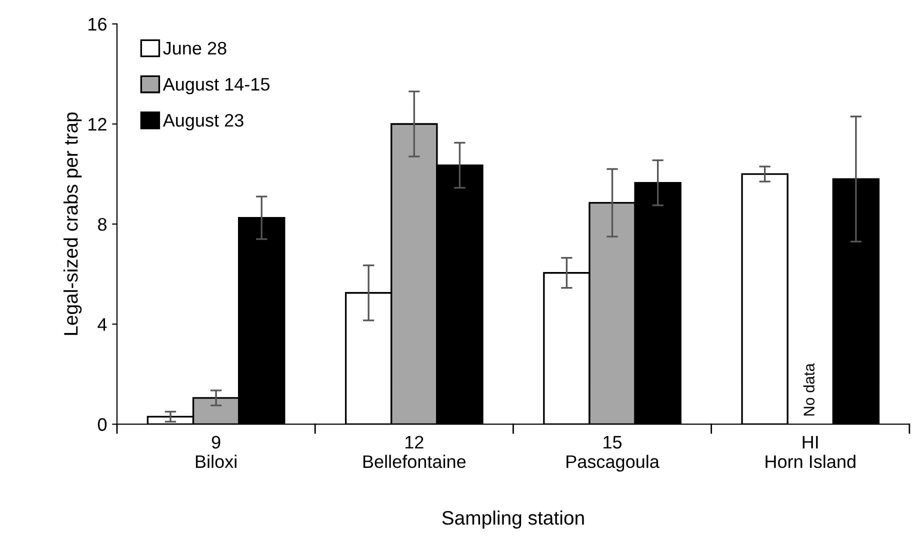  I want to click on x-axis-title: Sampling station, so click(513, 519).